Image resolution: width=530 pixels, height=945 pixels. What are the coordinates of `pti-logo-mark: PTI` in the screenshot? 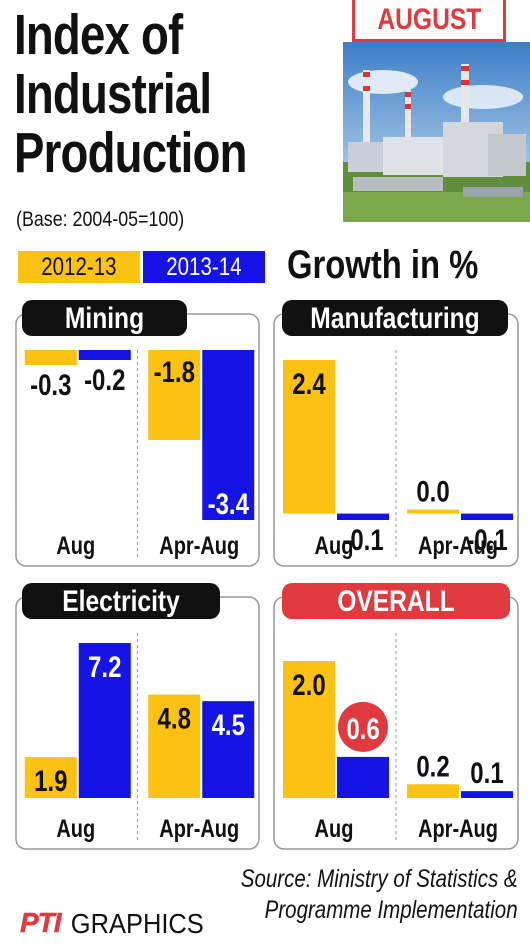 It's located at (41, 922).